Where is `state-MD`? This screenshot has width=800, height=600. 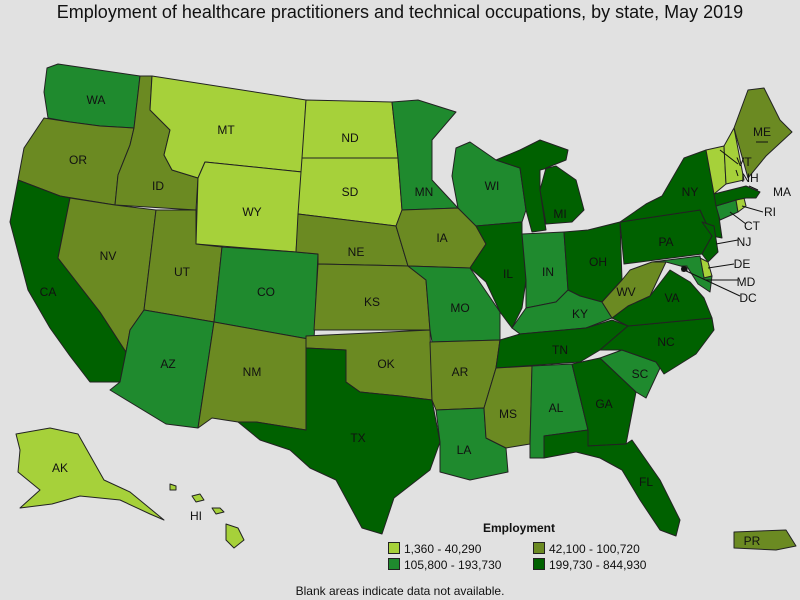 state-MD is located at coordinates (682, 274).